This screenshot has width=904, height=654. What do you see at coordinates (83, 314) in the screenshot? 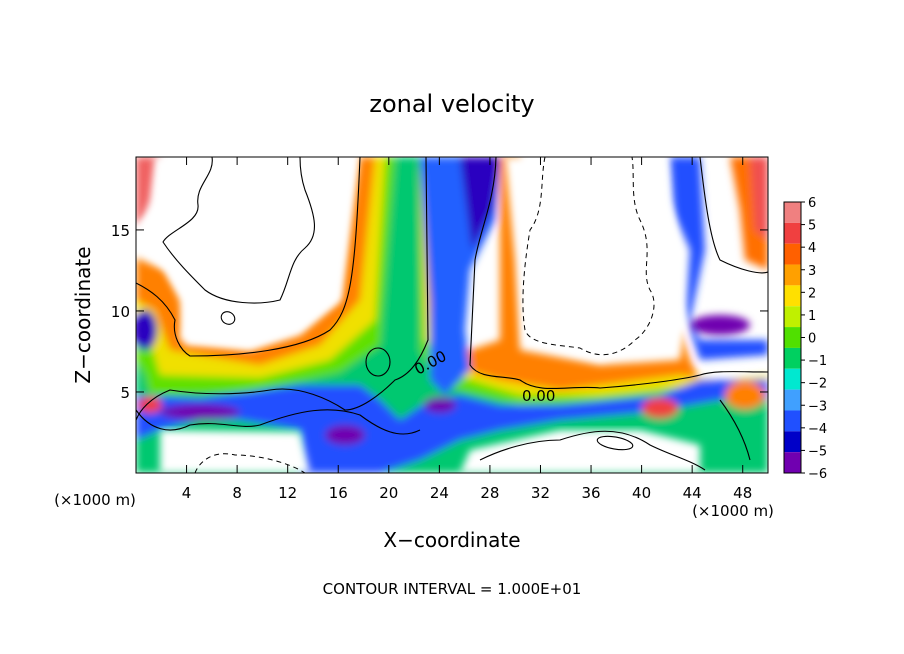
I see `y-axis-label: Z−coordinate` at bounding box center [83, 314].